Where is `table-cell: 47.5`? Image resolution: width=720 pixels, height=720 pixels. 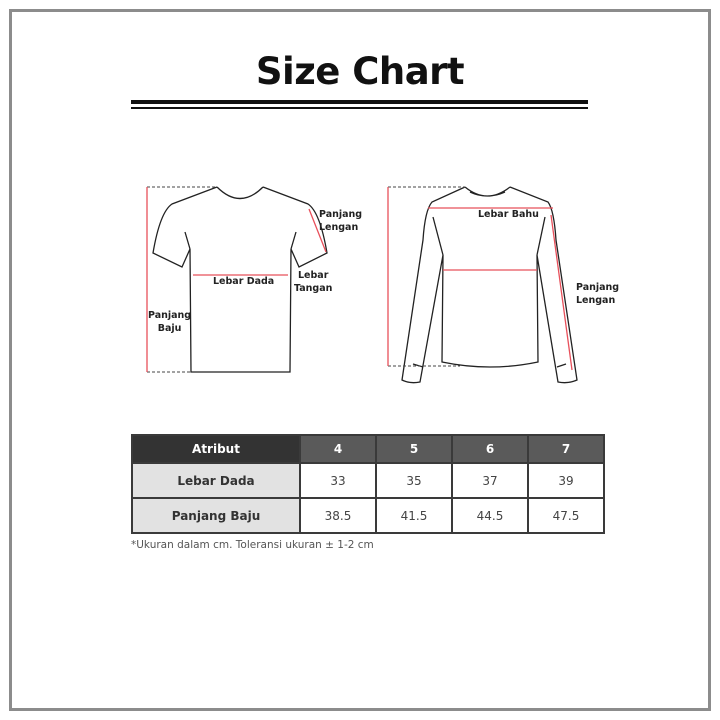
table-cell: 47.5 is located at coordinates (566, 515).